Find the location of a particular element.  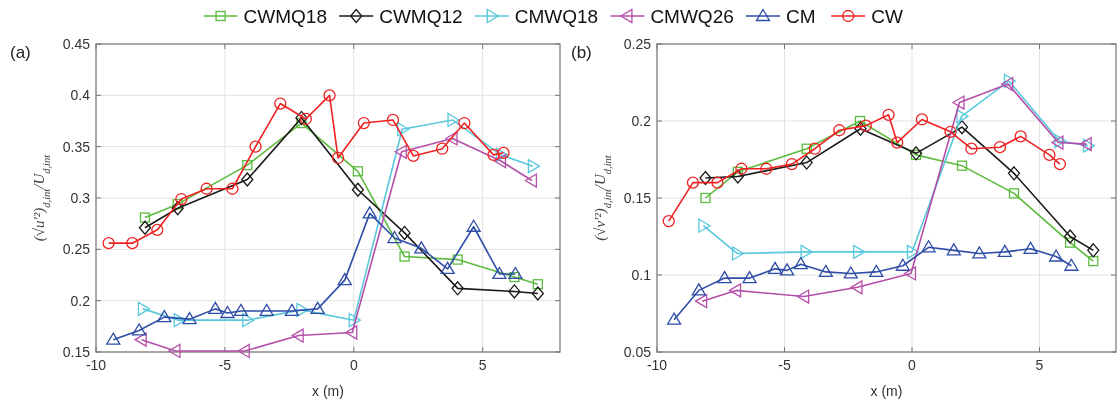

y-tick-label: 0.2 is located at coordinates (641, 121).